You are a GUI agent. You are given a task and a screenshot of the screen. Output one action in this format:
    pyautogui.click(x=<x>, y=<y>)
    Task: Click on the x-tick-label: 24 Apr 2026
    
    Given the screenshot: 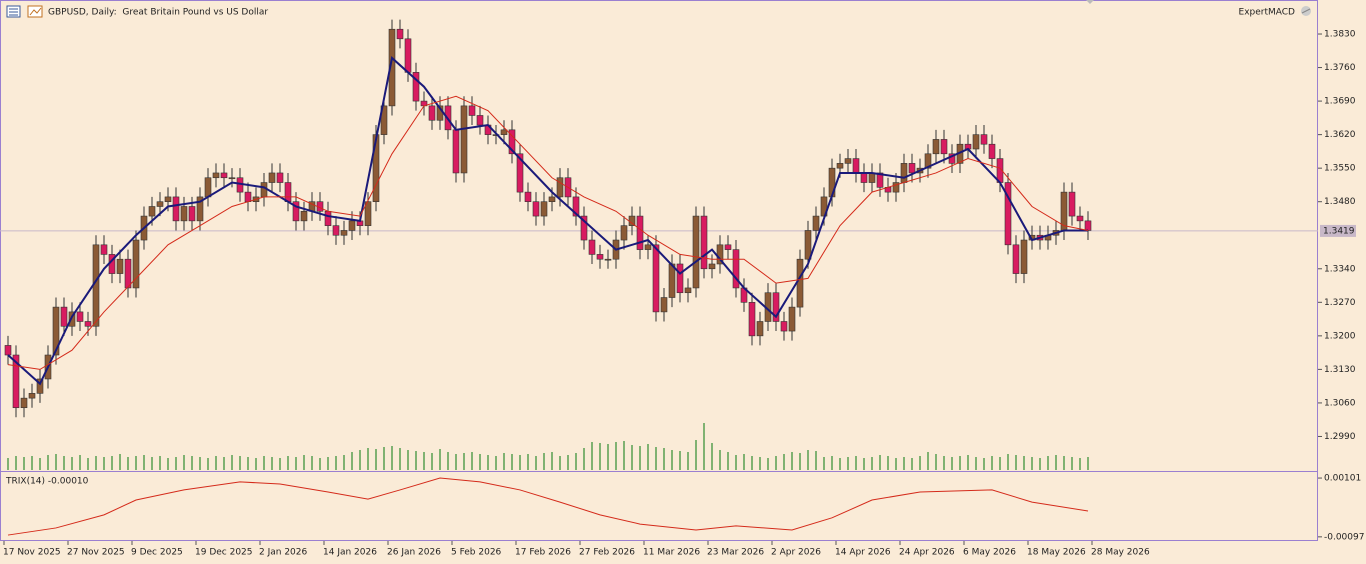 What is the action you would take?
    pyautogui.click(x=927, y=553)
    